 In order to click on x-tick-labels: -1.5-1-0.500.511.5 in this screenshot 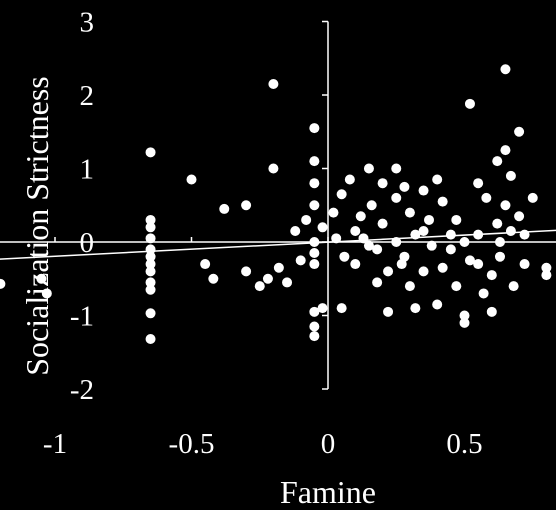, I will do `click(263, 444)`.